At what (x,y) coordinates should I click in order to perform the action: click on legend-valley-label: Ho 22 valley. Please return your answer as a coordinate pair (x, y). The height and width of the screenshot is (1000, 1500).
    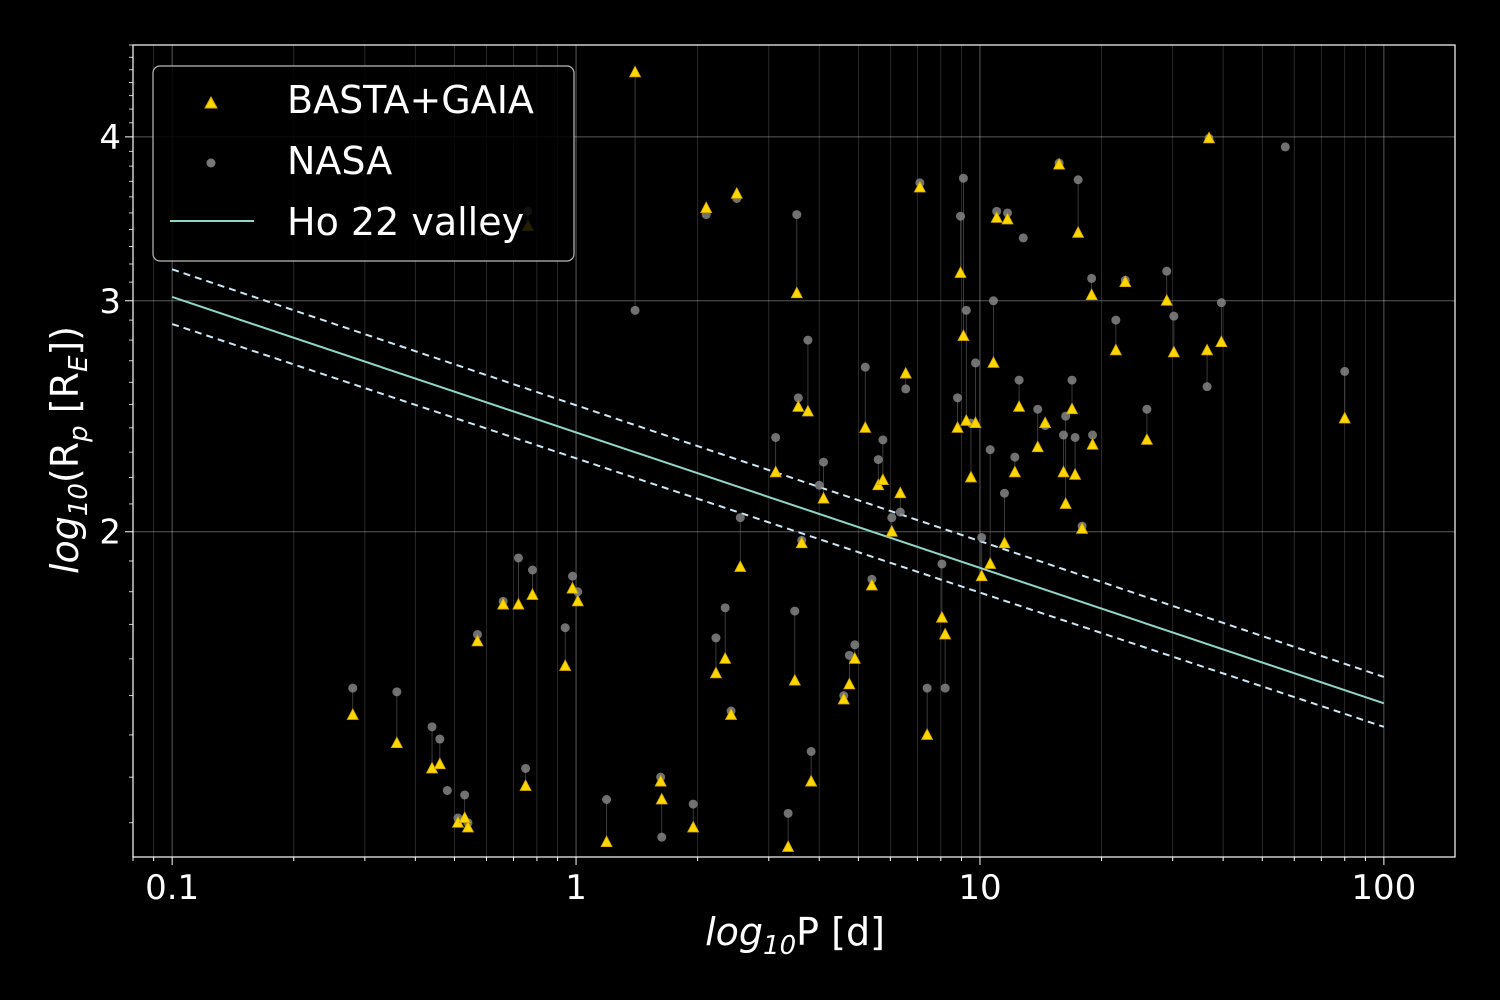
    Looking at the image, I should click on (405, 222).